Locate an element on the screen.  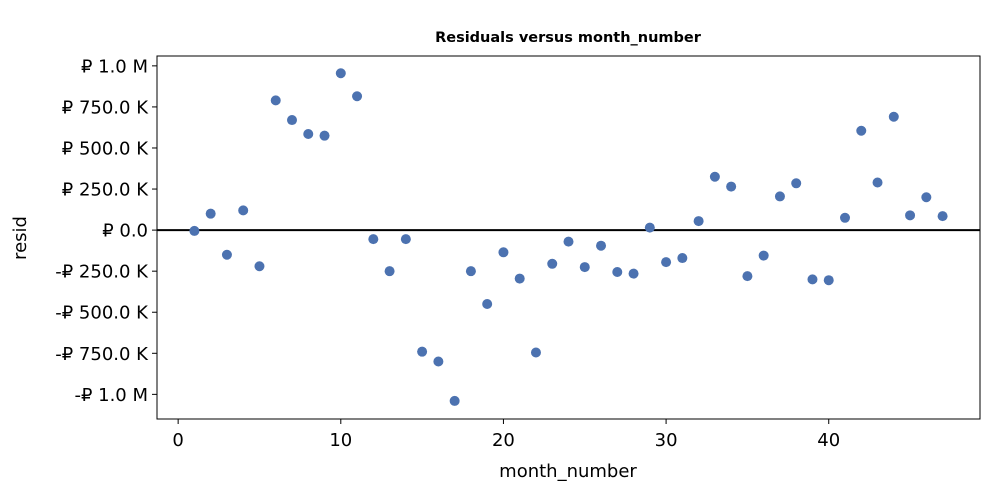
y-tick-label: ₽ 500.0 K is located at coordinates (105, 148).